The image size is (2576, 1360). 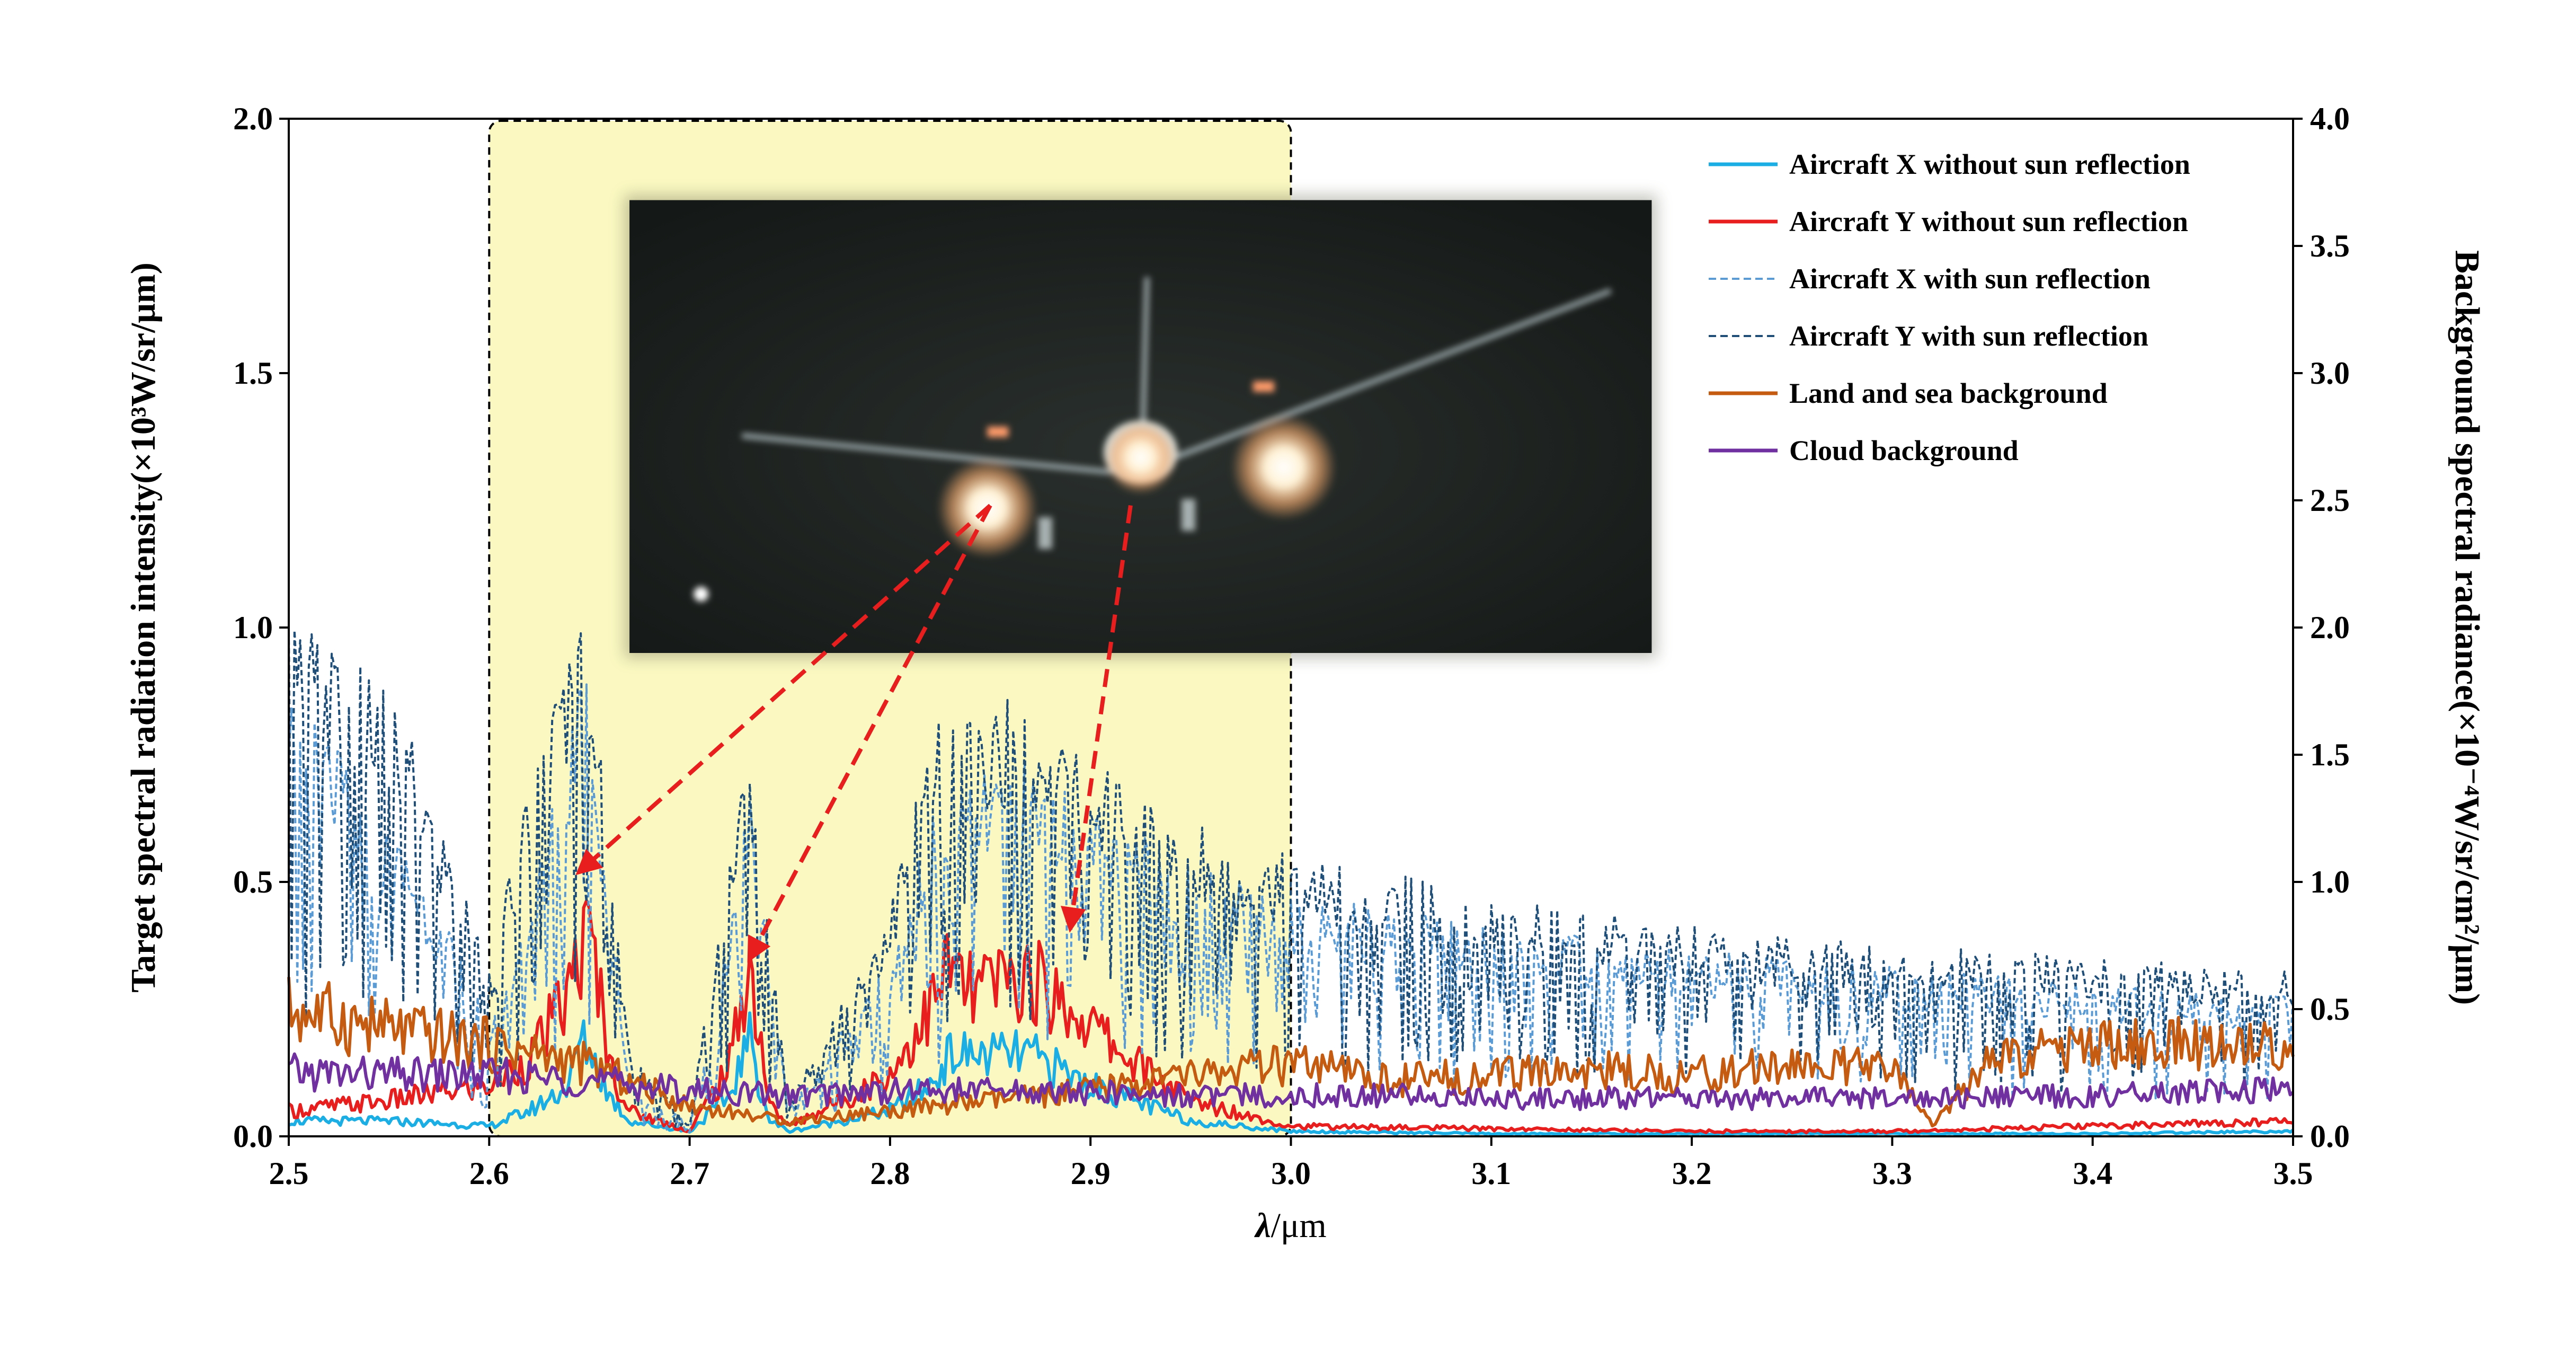 I want to click on y-right-tick-label: 0.0, so click(x=2330, y=1136).